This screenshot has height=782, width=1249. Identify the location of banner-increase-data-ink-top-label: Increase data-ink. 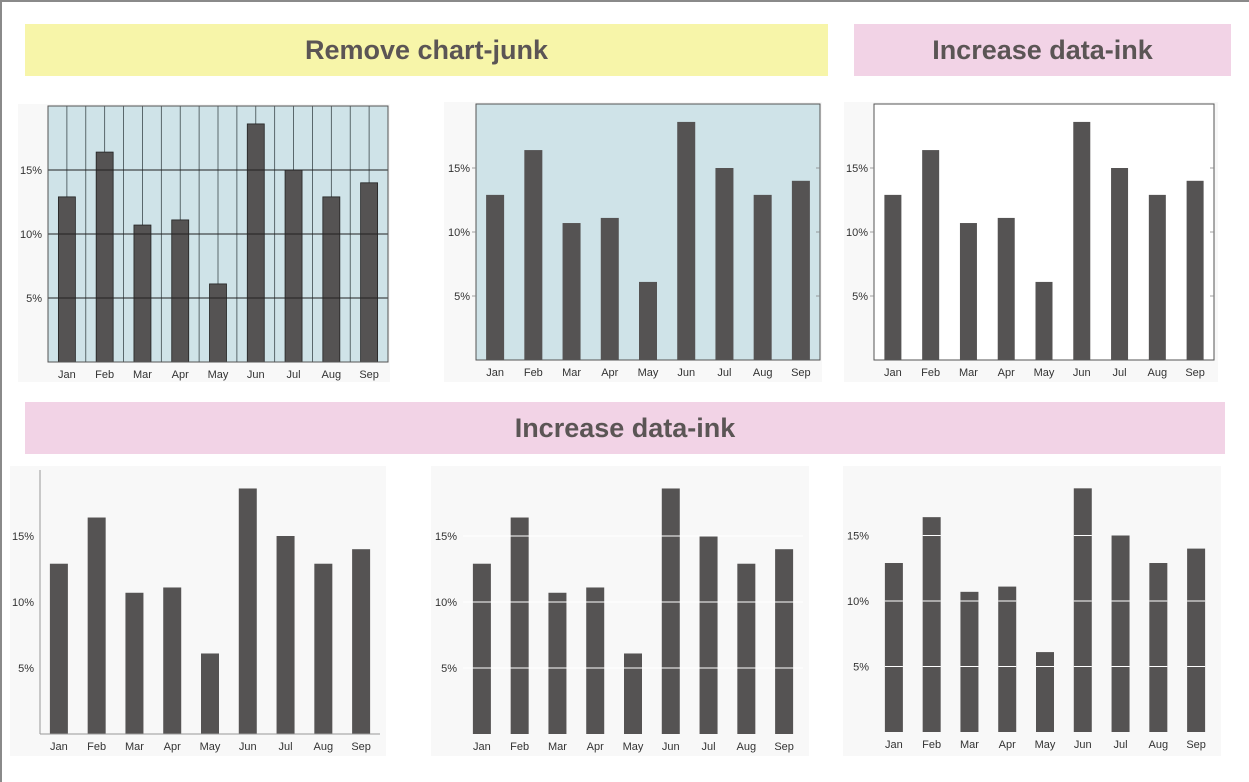
(1042, 49).